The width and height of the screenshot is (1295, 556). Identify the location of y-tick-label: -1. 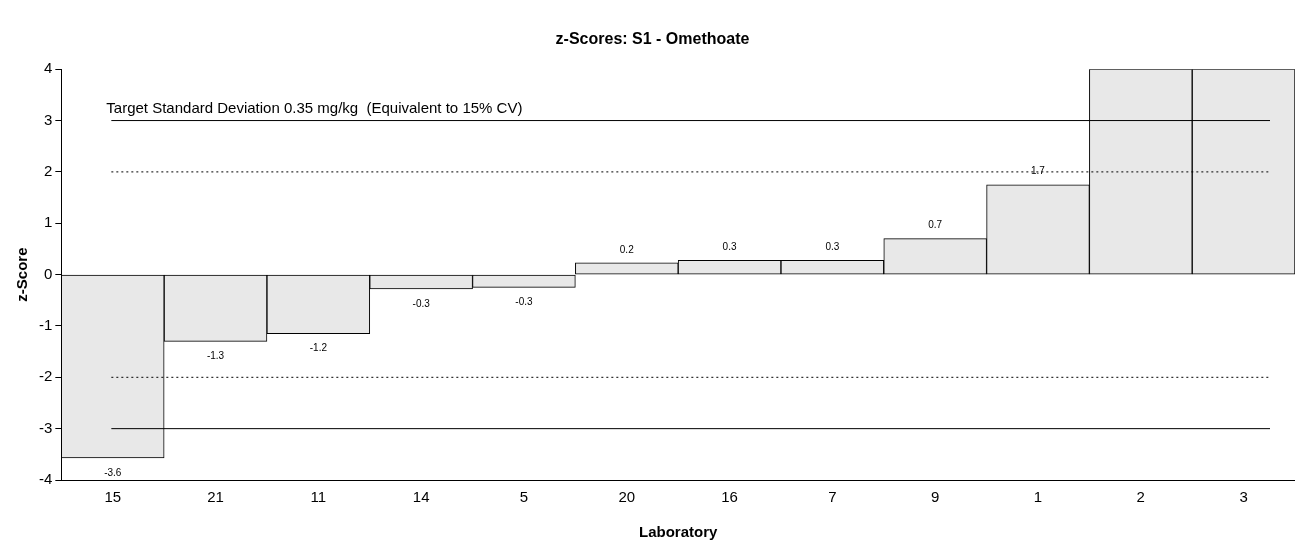
(45, 325).